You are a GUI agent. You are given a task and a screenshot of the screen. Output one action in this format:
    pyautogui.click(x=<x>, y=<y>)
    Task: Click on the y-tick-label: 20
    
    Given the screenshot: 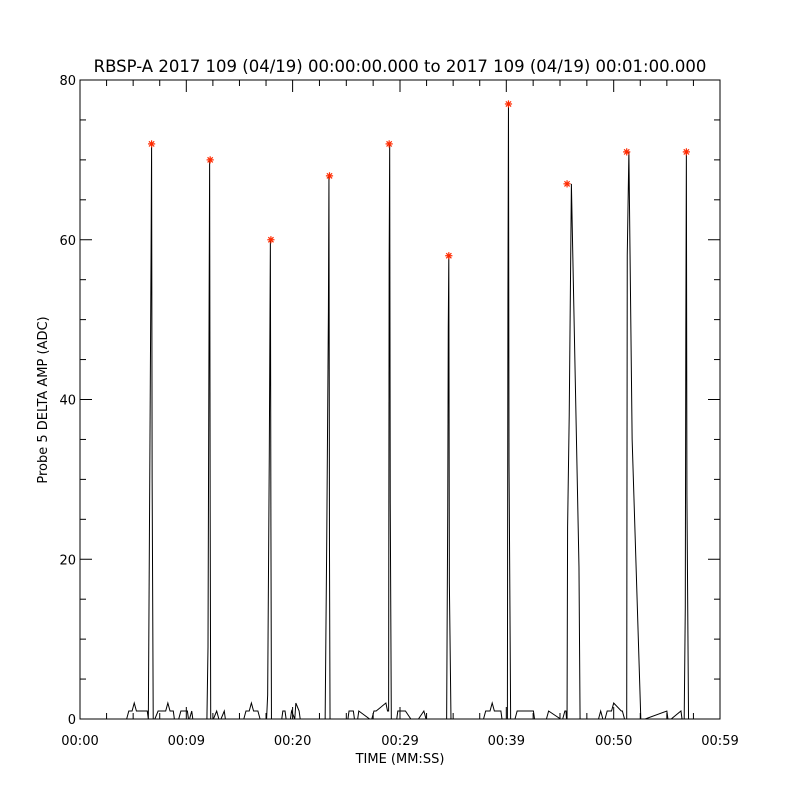 What is the action you would take?
    pyautogui.click(x=67, y=560)
    